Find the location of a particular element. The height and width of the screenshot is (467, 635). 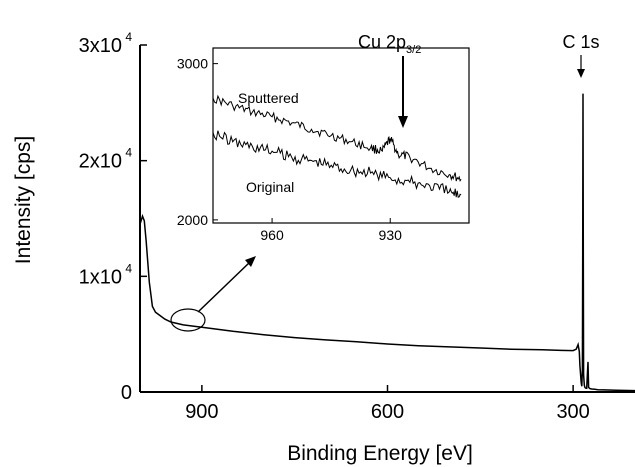

original-series-line is located at coordinates (337, 164).